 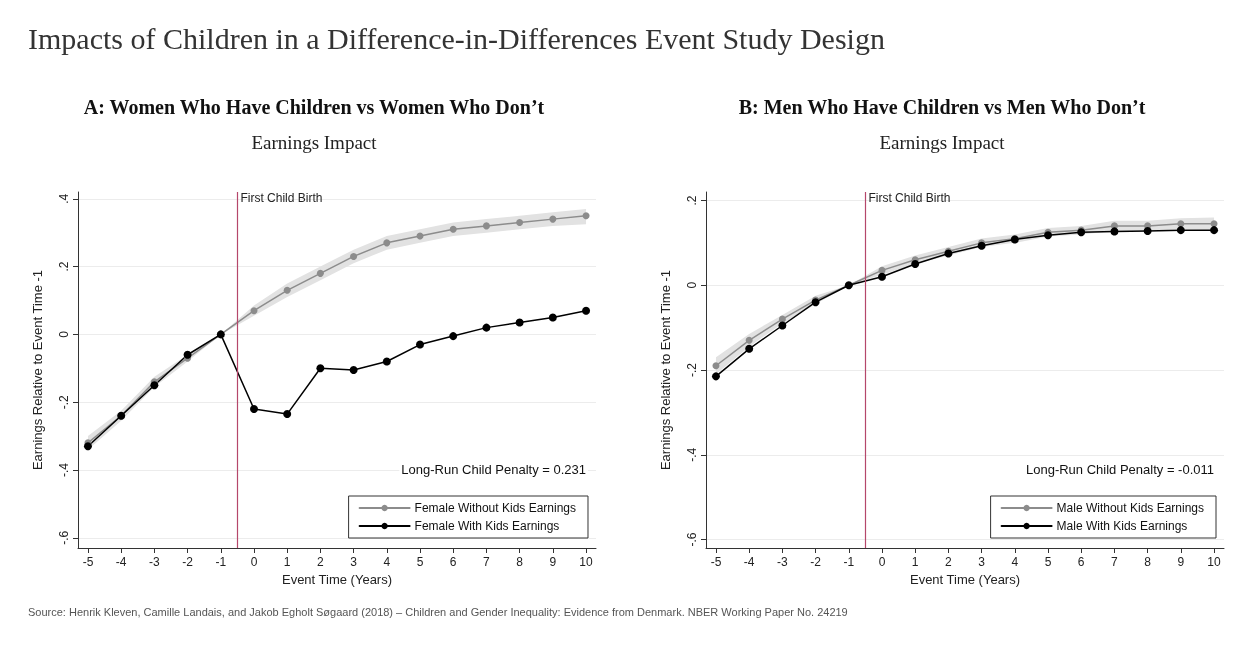 What do you see at coordinates (1121, 526) in the screenshot?
I see `legend-label: Male With Kids Earnings` at bounding box center [1121, 526].